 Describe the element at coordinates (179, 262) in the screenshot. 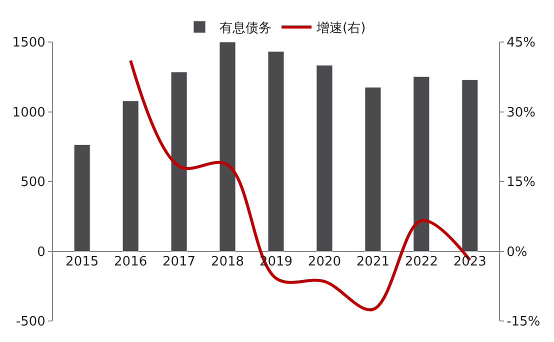

I see `x-tick-label: 2017` at that location.